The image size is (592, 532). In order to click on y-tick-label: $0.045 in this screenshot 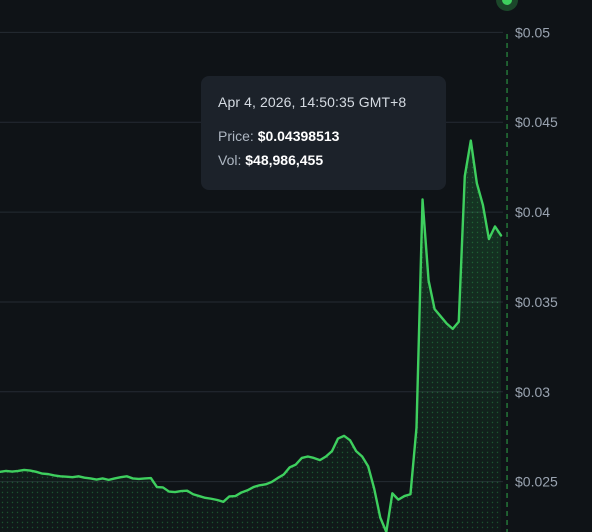, I will do `click(536, 122)`.